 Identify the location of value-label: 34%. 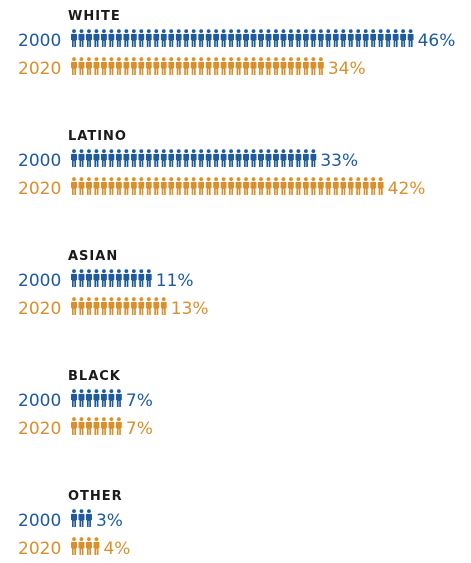
(347, 69).